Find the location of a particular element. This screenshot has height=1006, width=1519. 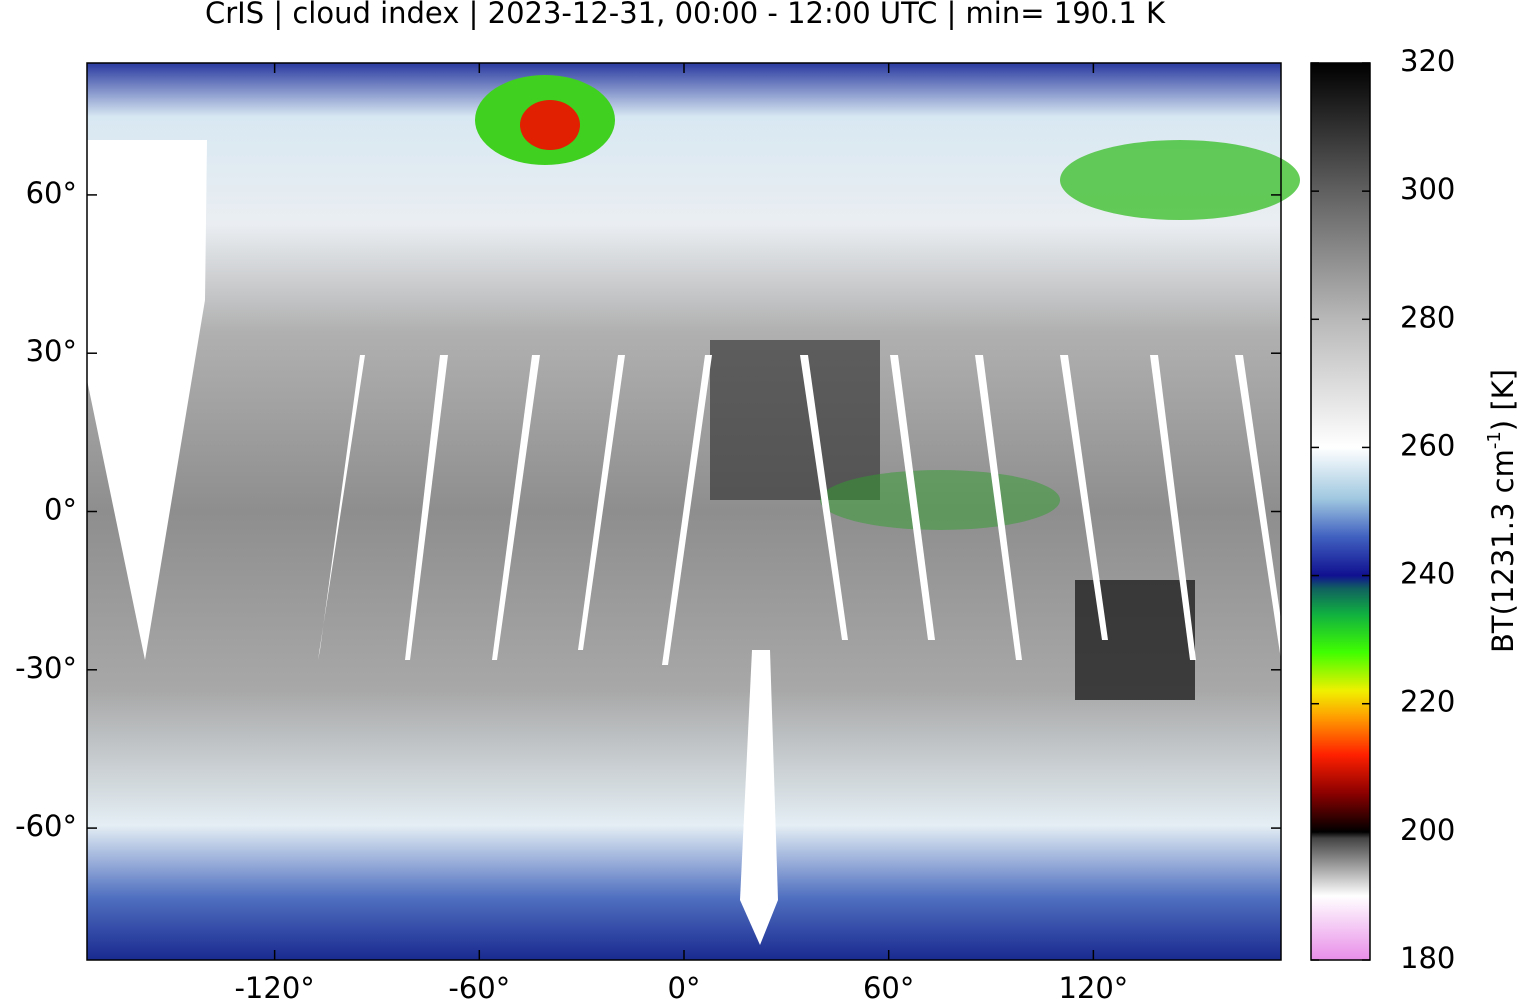

x-tick-label: 120° is located at coordinates (1093, 986).